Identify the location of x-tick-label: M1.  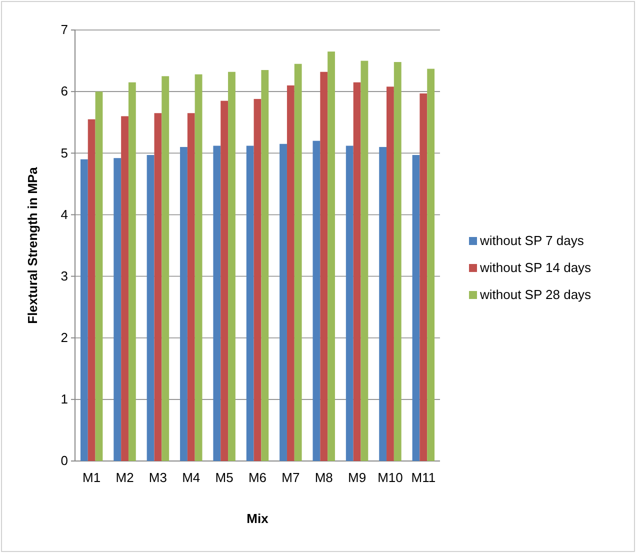
(91, 478).